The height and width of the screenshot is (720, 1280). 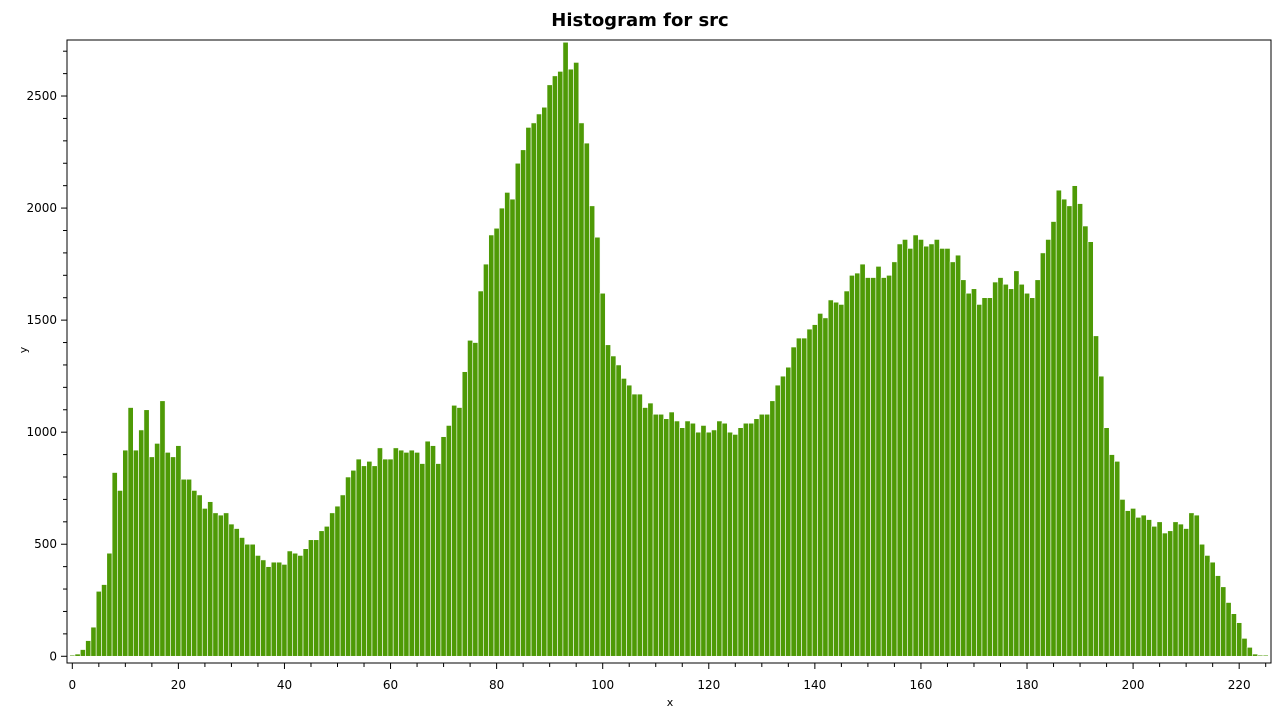 What do you see at coordinates (920, 685) in the screenshot?
I see `x-tick-label: 160` at bounding box center [920, 685].